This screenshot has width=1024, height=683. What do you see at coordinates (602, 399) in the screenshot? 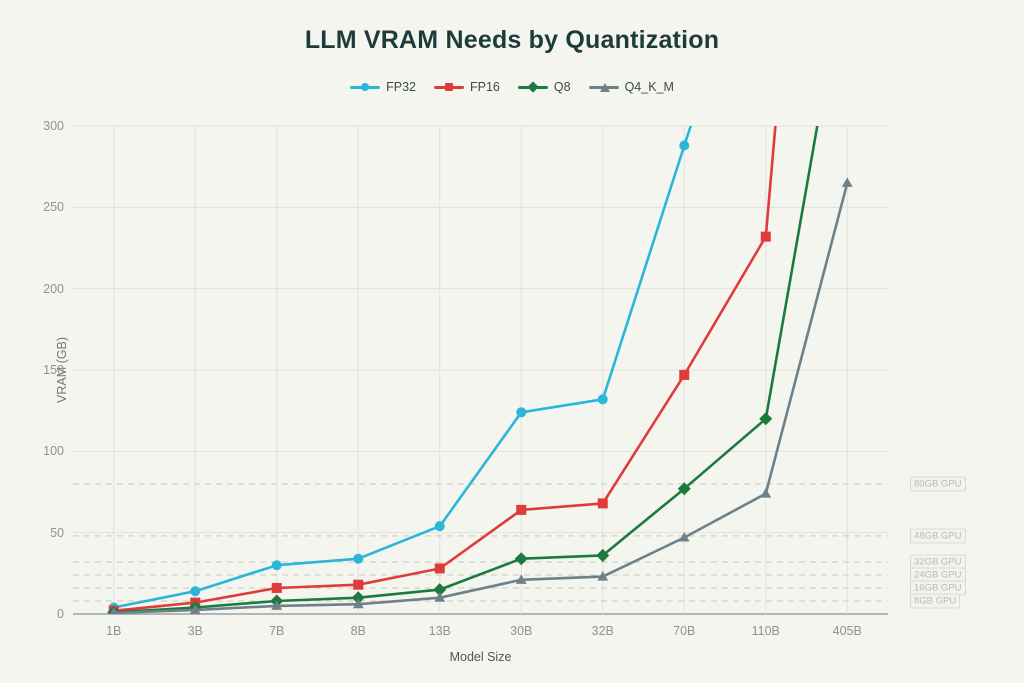
I see `data-point-fp32-32B` at bounding box center [602, 399].